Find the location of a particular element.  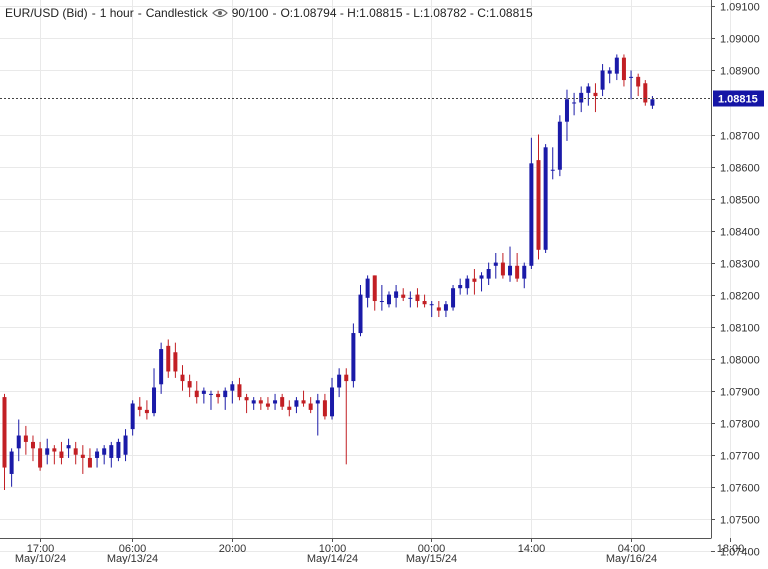

x-axis-time-label: 14:00 is located at coordinates (532, 549).